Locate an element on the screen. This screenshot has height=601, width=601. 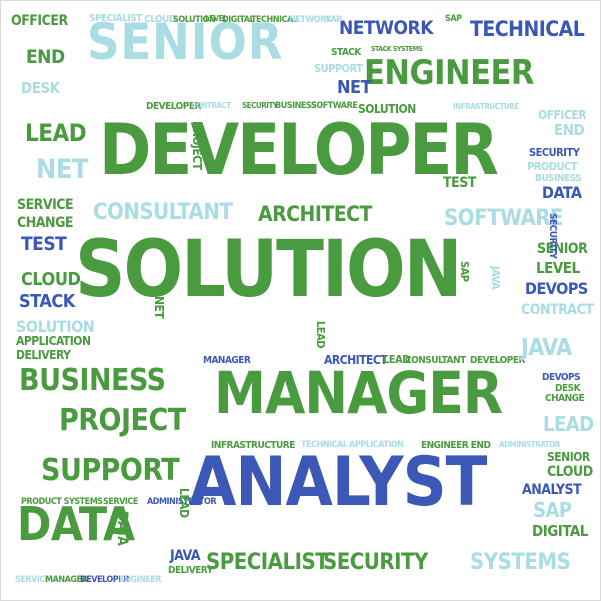
cloud-word: STACK SYSTEMS is located at coordinates (397, 49).